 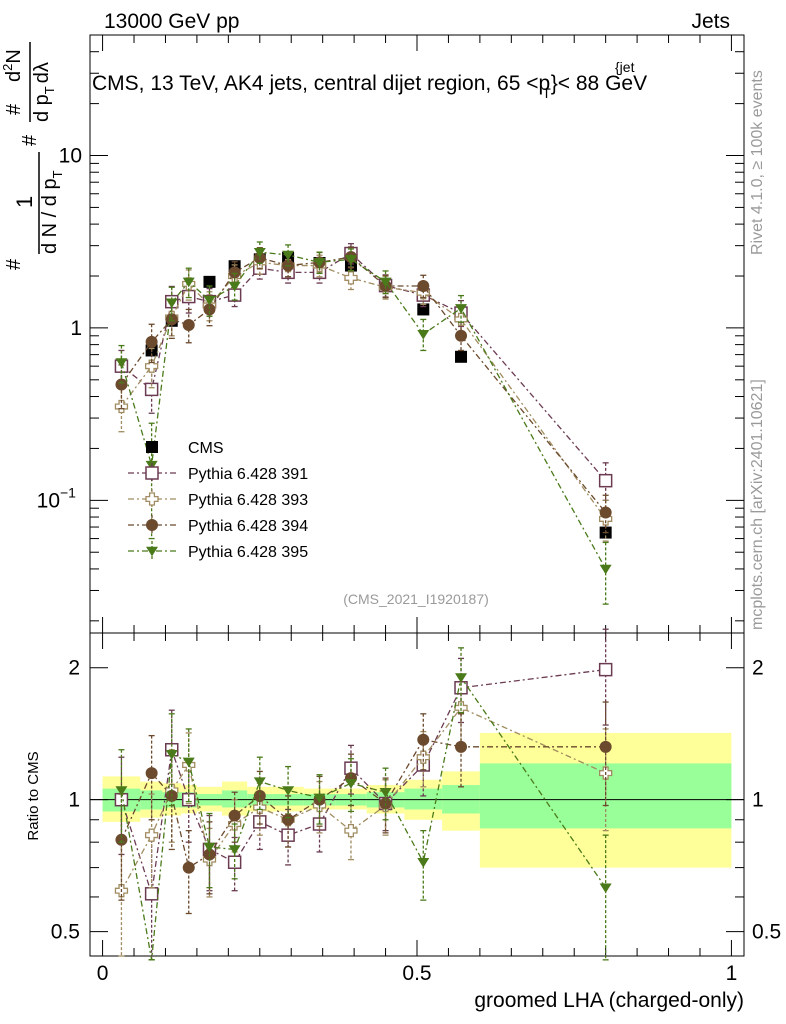 I want to click on ratio-line-p394, so click(x=363, y=804).